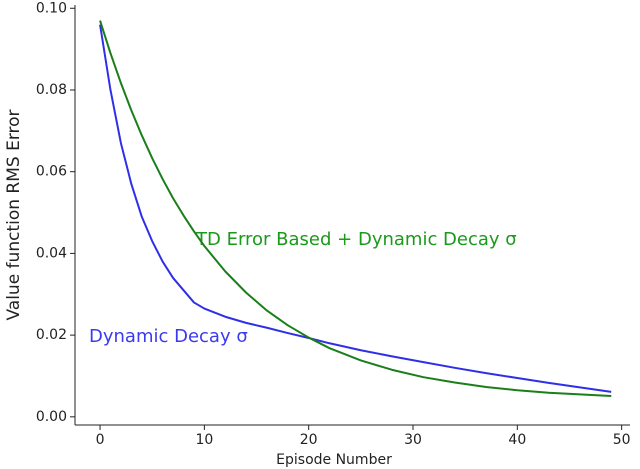 Image resolution: width=640 pixels, height=469 pixels. Describe the element at coordinates (204, 440) in the screenshot. I see `x-tick-label: 10` at that location.